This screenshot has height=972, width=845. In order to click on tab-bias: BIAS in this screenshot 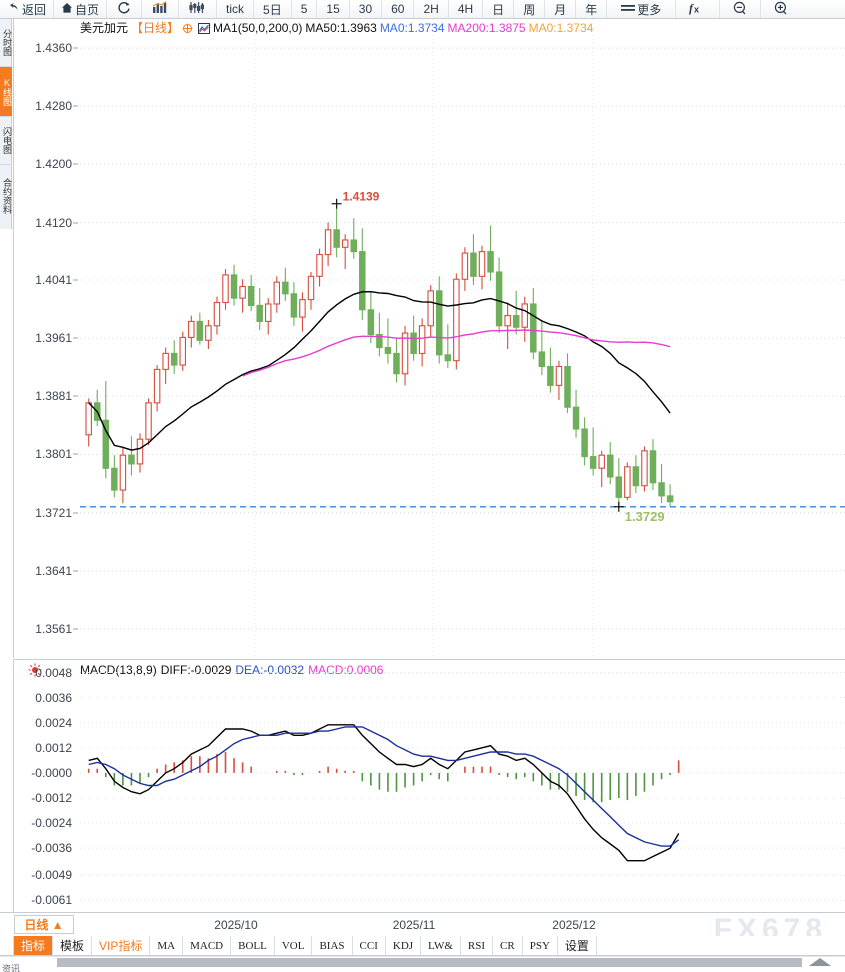, I will do `click(332, 945)`.